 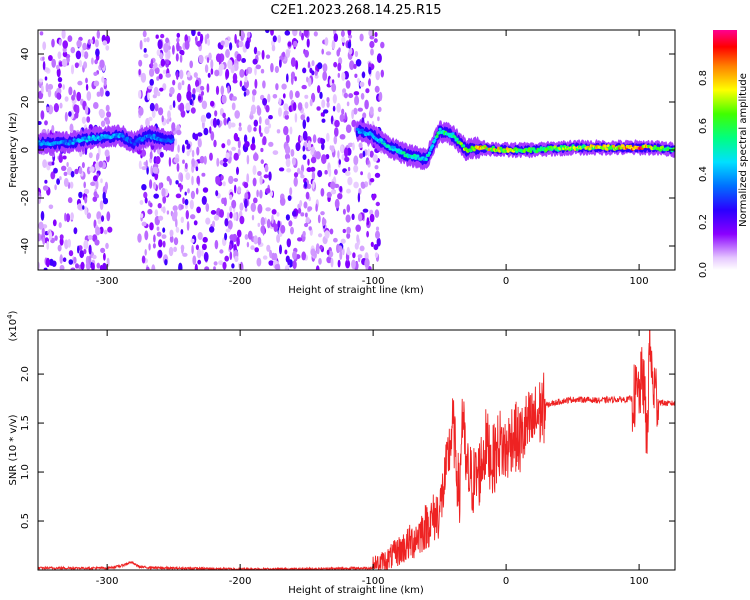 I want to click on y-tick-label: 0, so click(x=25, y=150).